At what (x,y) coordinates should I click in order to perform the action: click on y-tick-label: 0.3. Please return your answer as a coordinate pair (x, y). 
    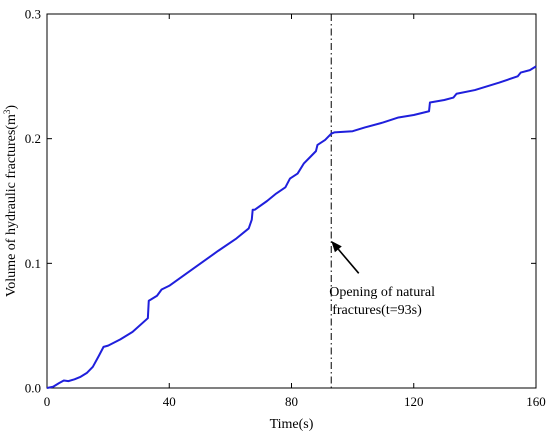
    Looking at the image, I should click on (33, 14).